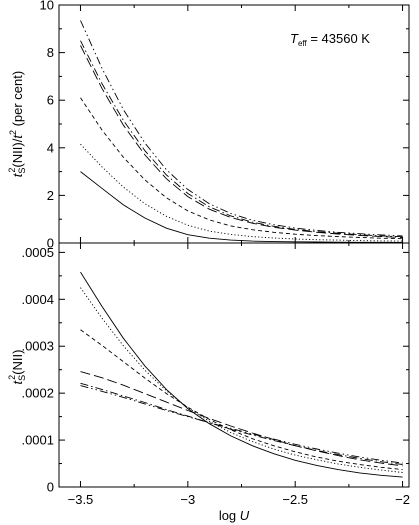  I want to click on bottom-ytick-label: .0003, so click(37, 346).